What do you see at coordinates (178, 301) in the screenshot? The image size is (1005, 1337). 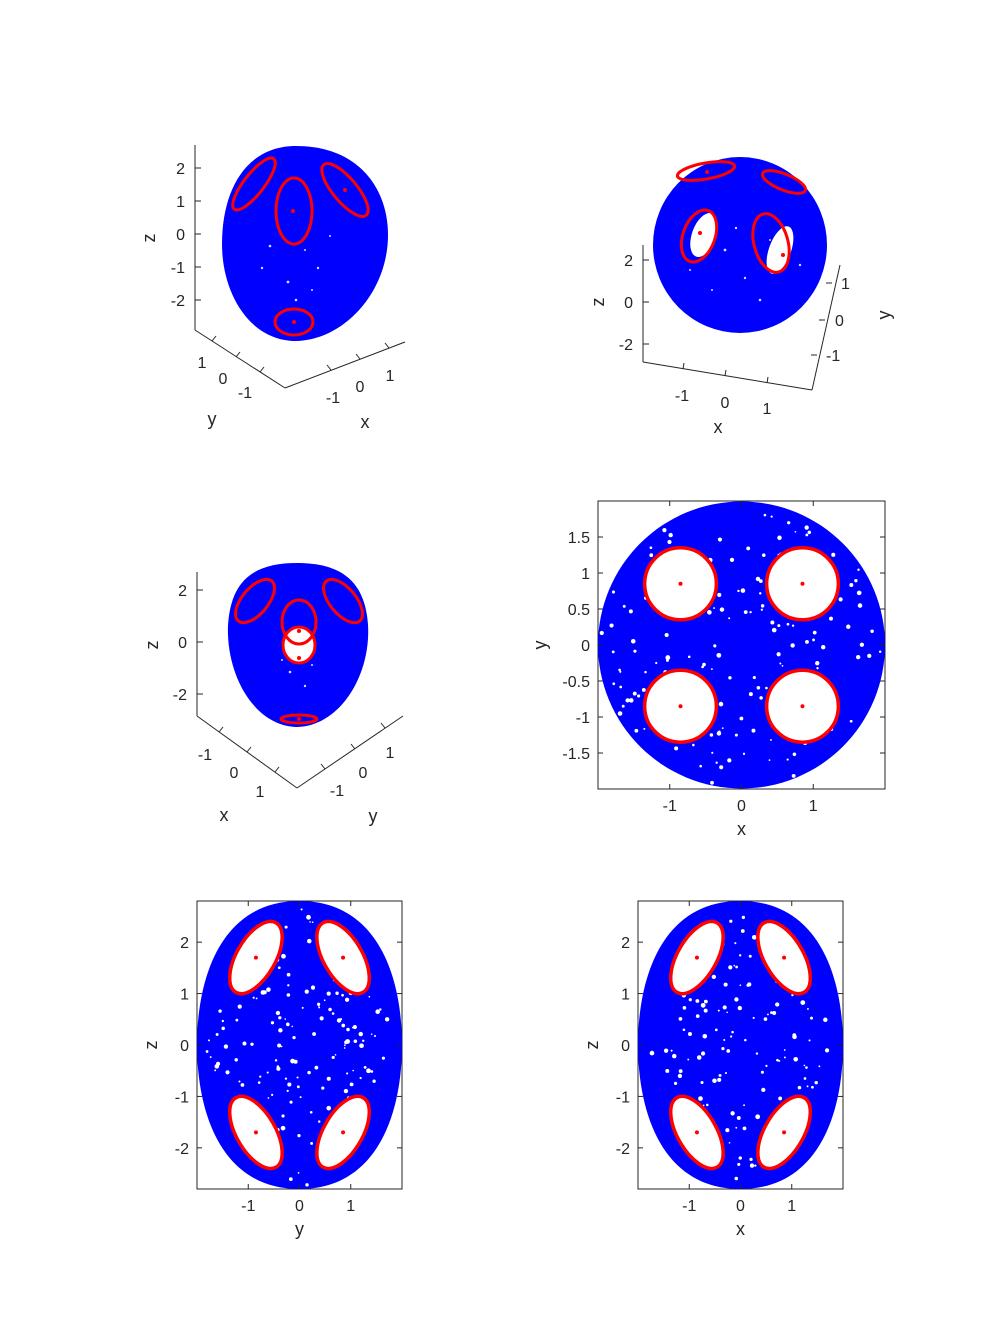 I see `p1-z-tick: -2` at bounding box center [178, 301].